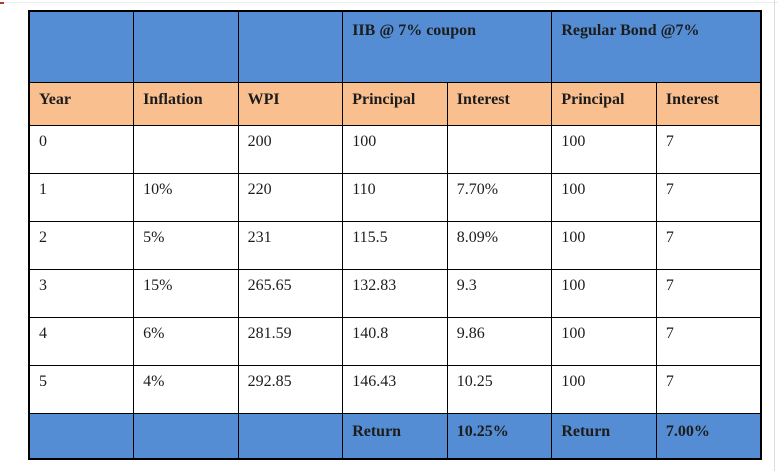  I want to click on footer-iib-return-value: 10.25%, so click(499, 436).